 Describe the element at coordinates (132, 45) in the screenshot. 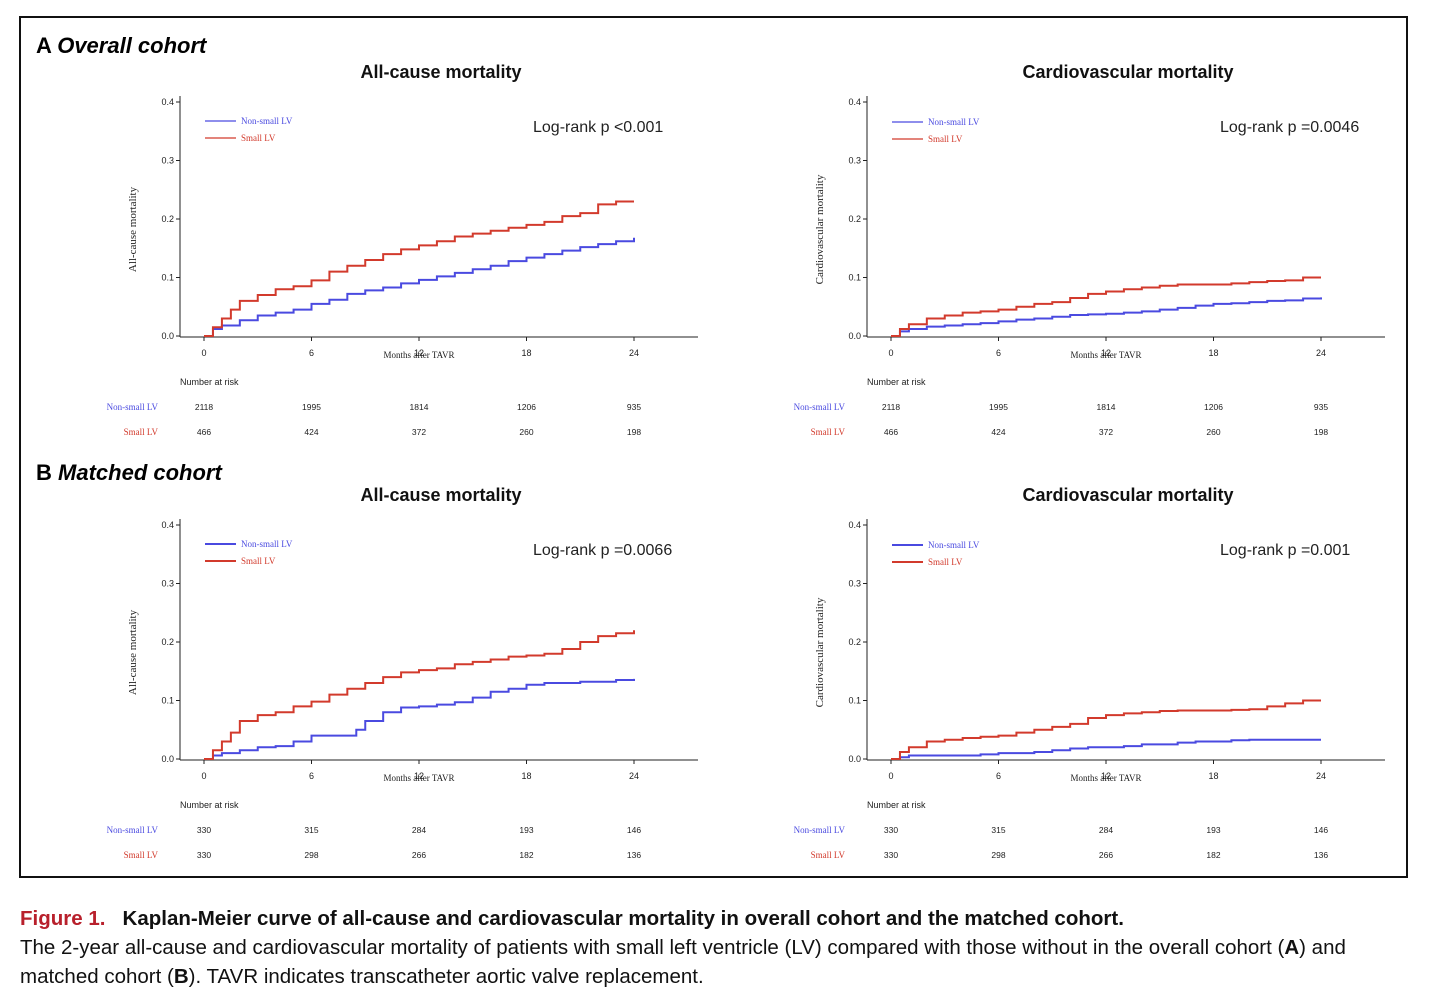

I see `section-a-name: Overall cohort` at that location.